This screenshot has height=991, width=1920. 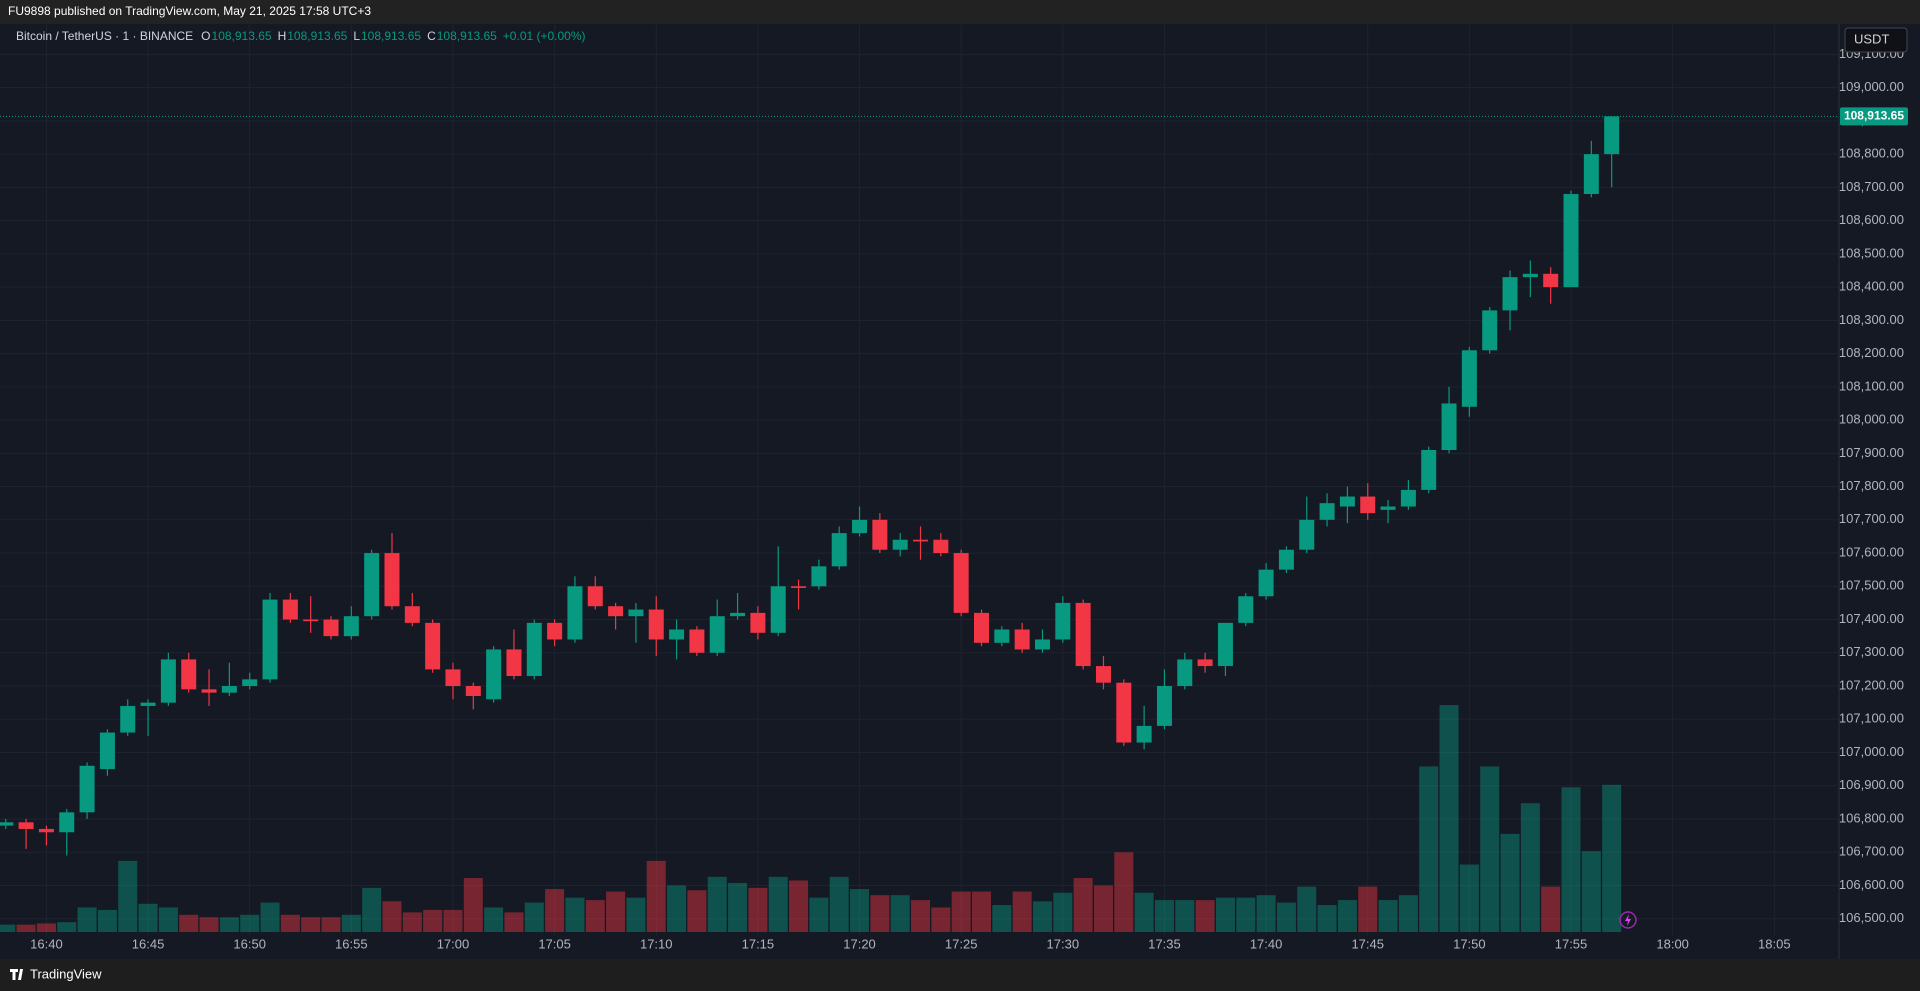 What do you see at coordinates (351, 943) in the screenshot?
I see `x-tick-label: 16:55` at bounding box center [351, 943].